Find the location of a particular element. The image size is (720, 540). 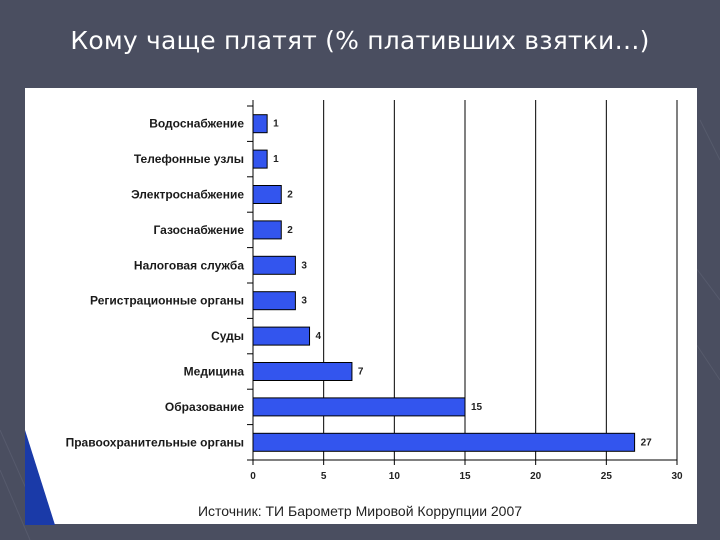

category-label: Правоохранительные органы is located at coordinates (155, 442).